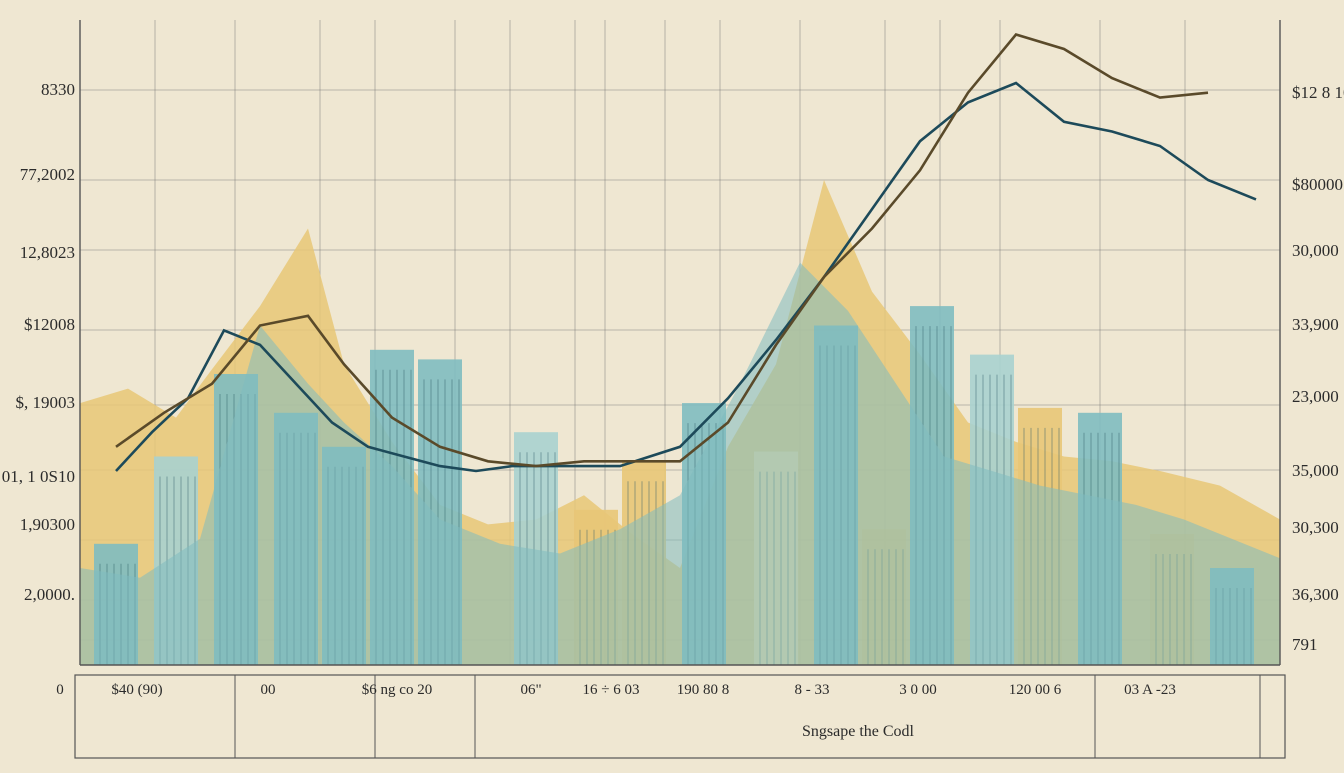  Describe the element at coordinates (1315, 527) in the screenshot. I see `y-tick-label-right: 30,300` at that location.